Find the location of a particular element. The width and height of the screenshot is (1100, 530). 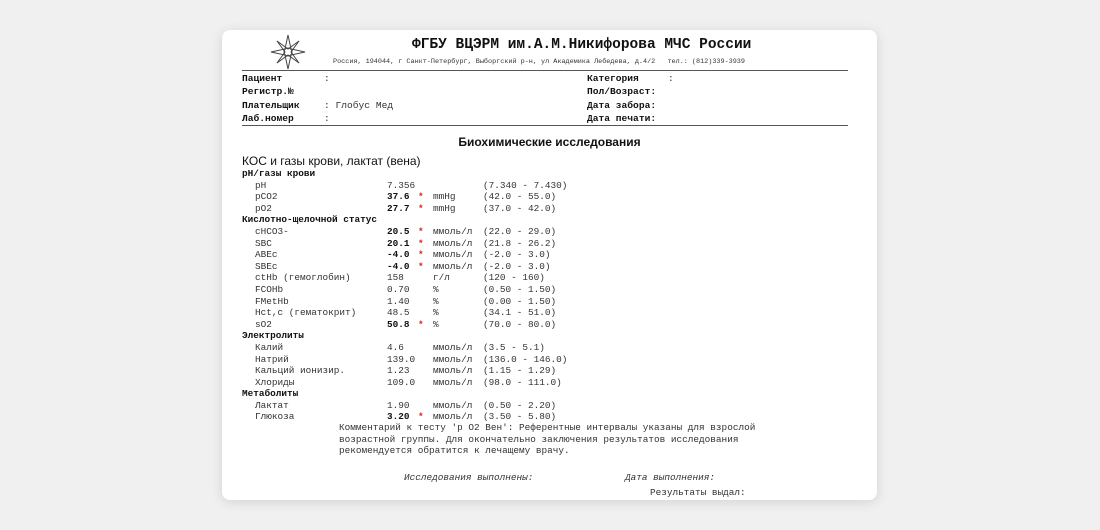

org-title: ФГБУ ВЦЭРМ им.А.М.Никифорова МЧС России is located at coordinates (582, 45).